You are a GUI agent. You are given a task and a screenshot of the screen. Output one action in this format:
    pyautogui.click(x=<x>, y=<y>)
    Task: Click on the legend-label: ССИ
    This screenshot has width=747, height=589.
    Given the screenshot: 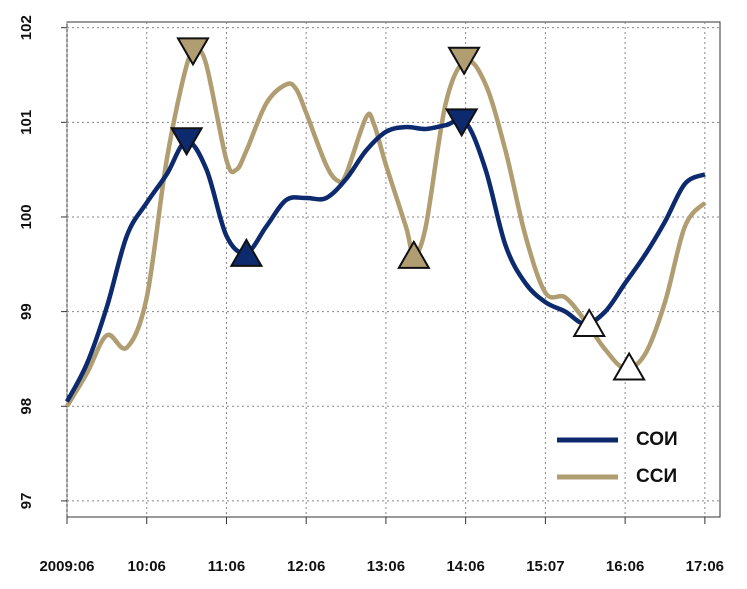 What is the action you would take?
    pyautogui.click(x=656, y=476)
    